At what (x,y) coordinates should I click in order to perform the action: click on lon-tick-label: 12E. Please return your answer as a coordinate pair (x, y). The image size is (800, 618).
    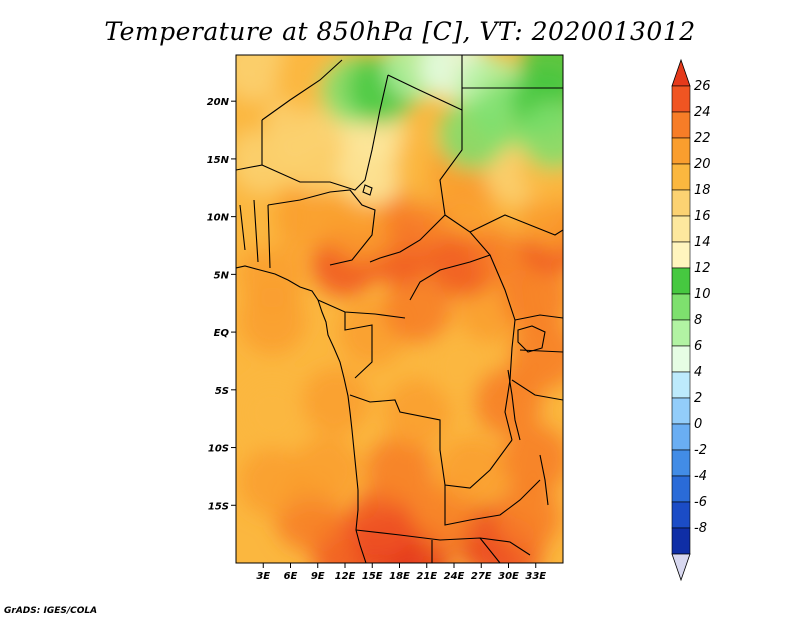
    Looking at the image, I should click on (345, 576).